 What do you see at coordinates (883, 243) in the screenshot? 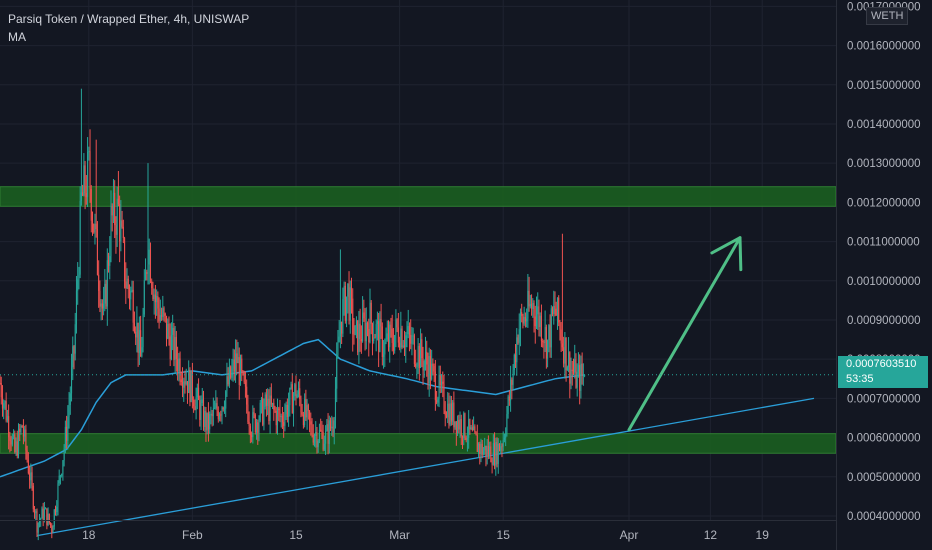
I see `y-tick-label: 0.0011000000` at bounding box center [883, 243].